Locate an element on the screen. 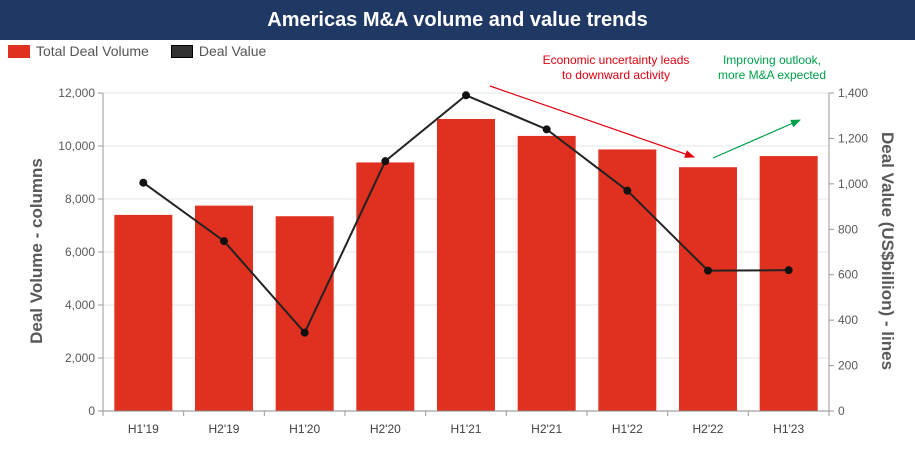 This screenshot has height=450, width=915. legend-item-total-deal-volume: Total Deal Volume is located at coordinates (78, 51).